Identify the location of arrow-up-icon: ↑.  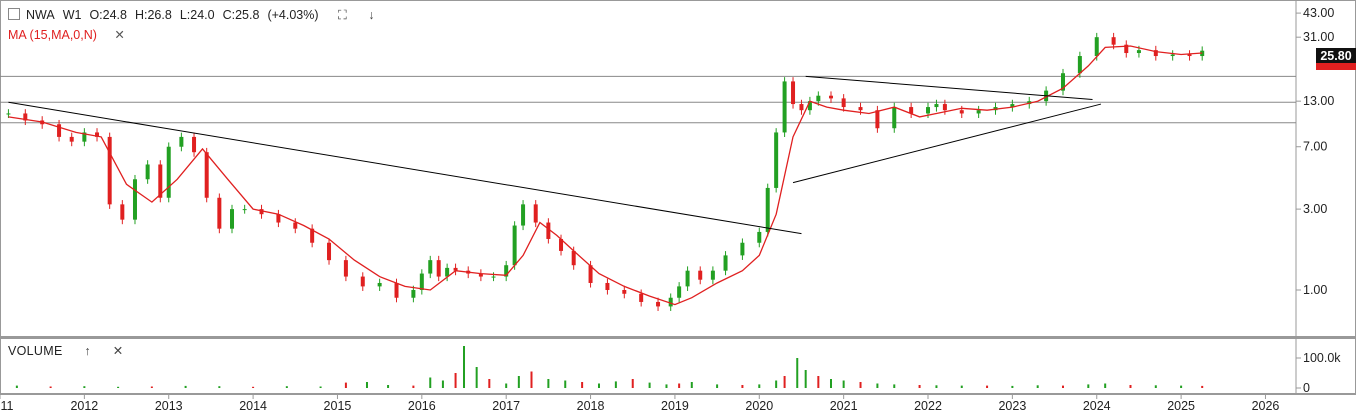
(87, 351).